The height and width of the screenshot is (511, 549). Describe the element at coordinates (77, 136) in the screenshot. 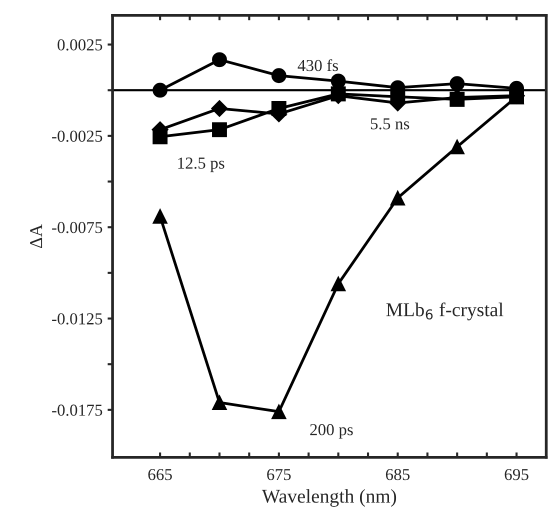

I see `y-tick-label: -0.0025` at that location.